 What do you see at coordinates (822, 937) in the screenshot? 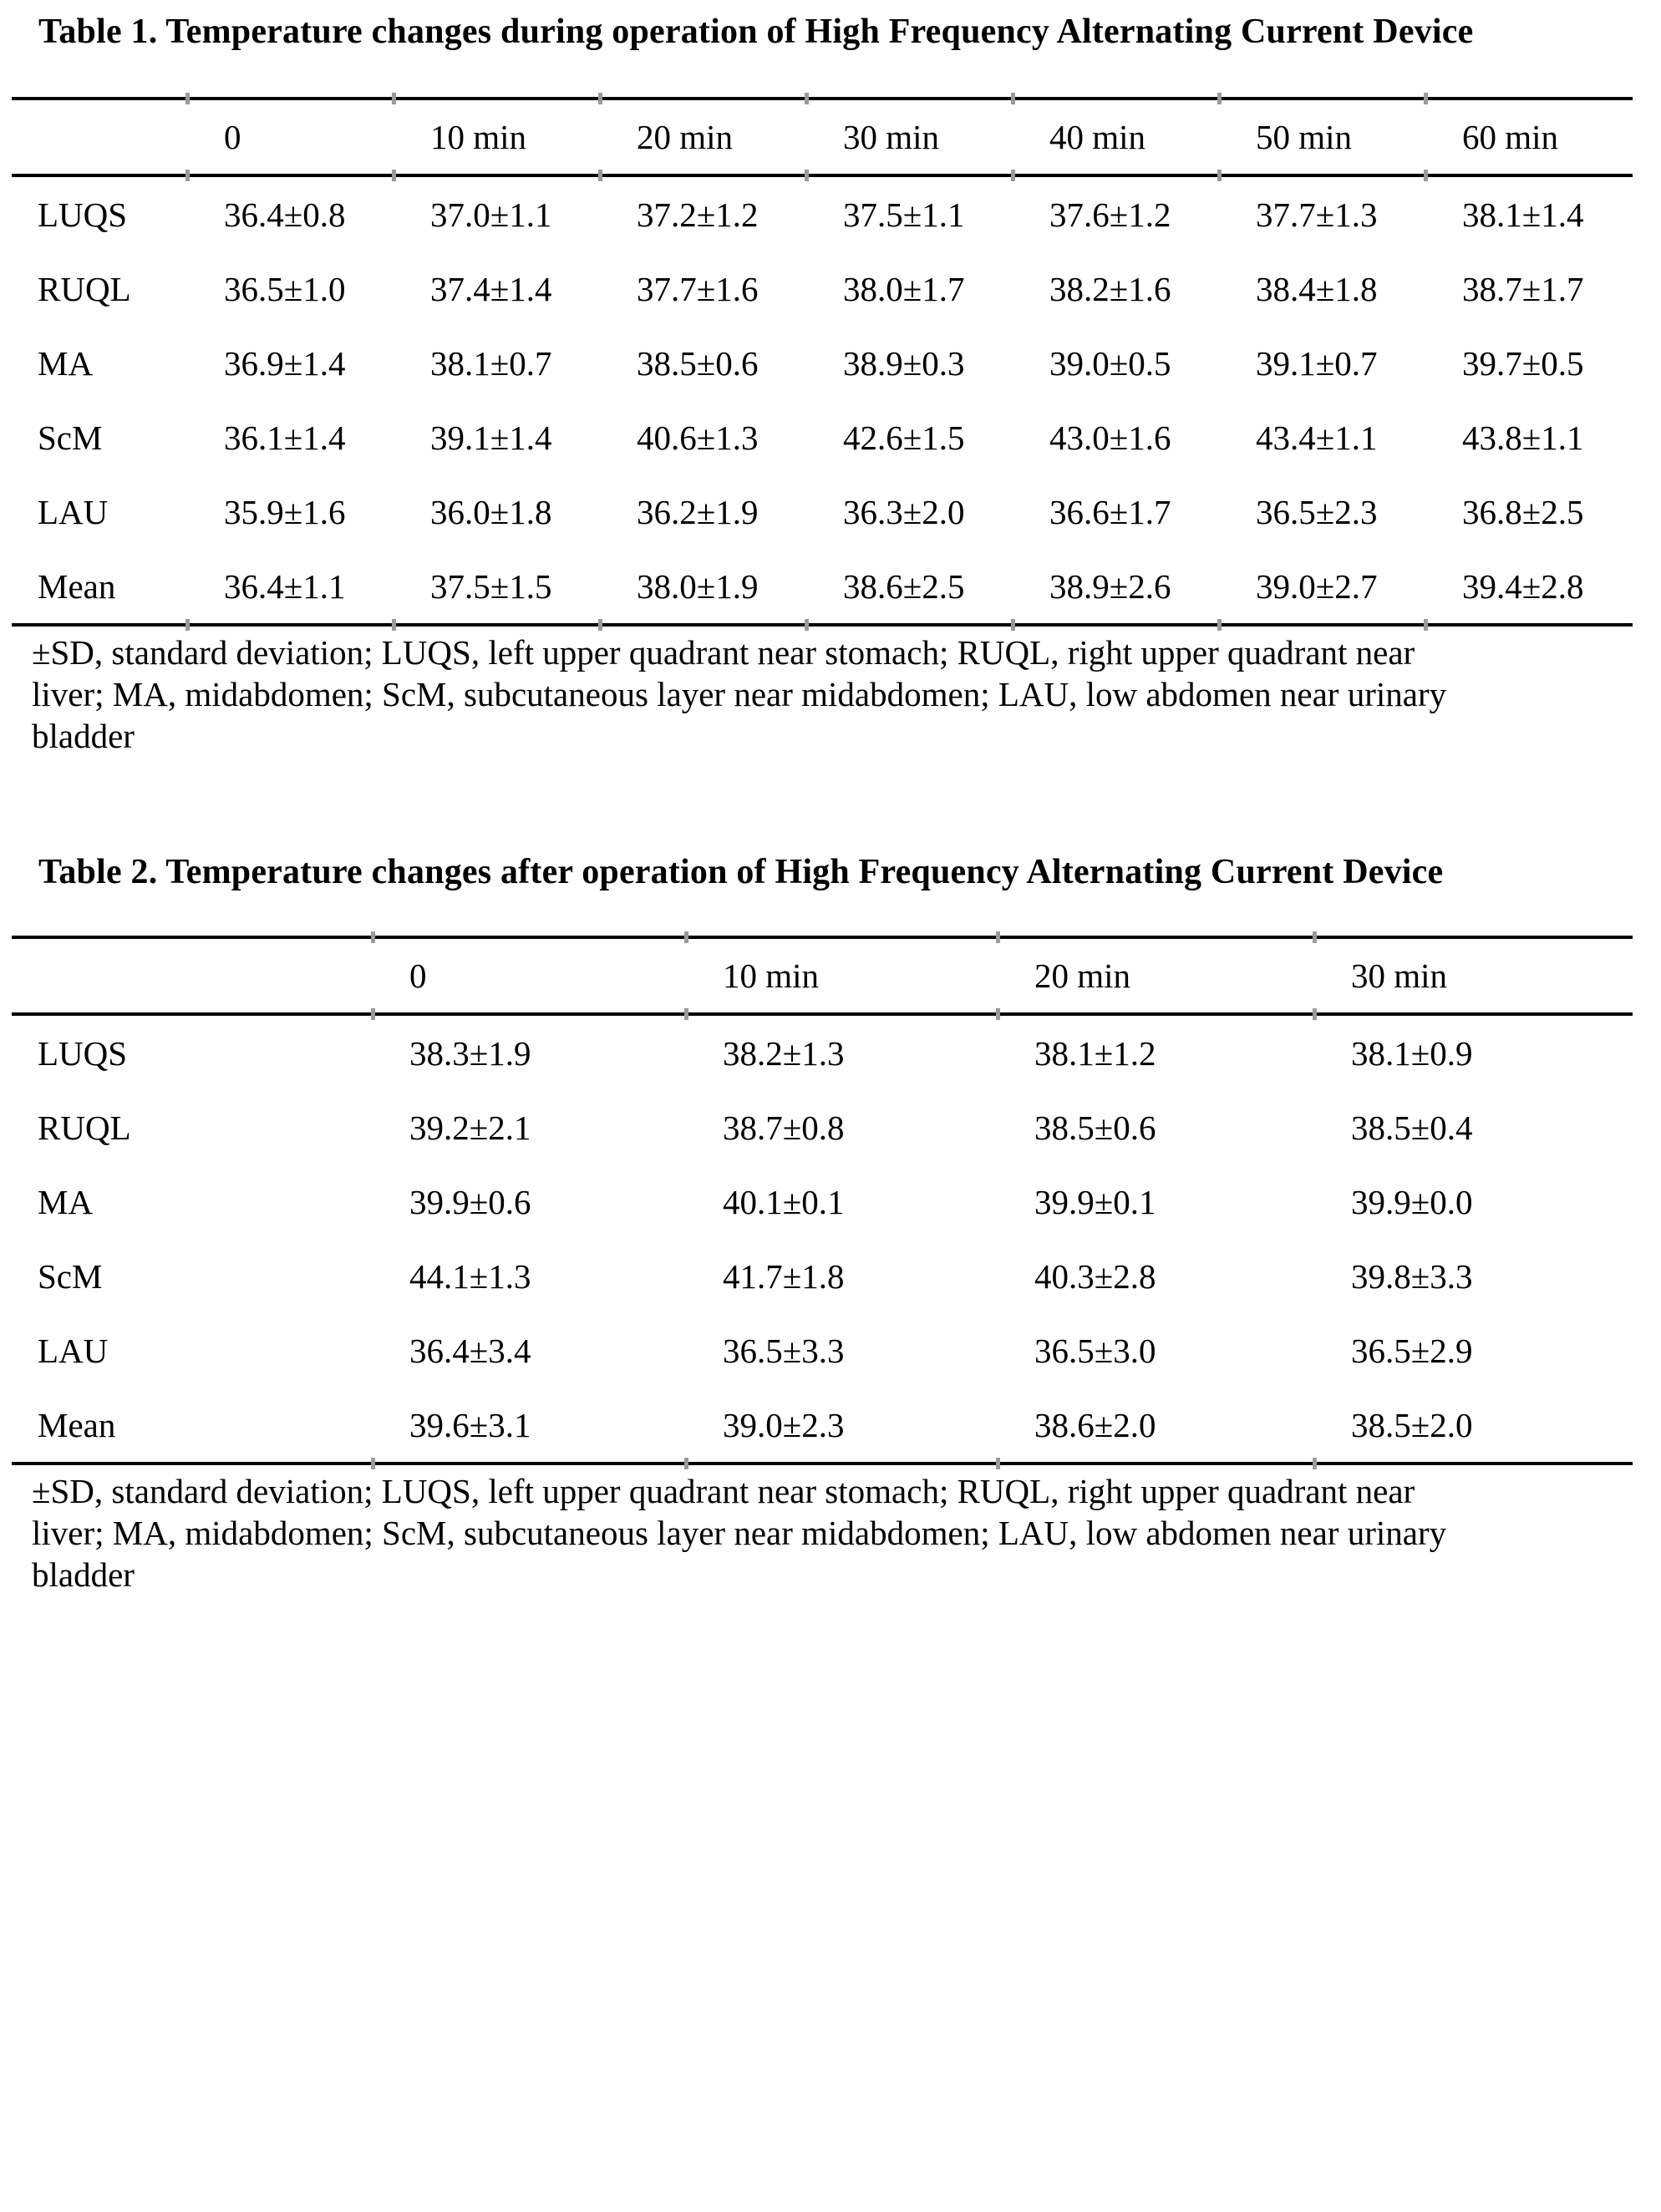
I see `top-rule` at bounding box center [822, 937].